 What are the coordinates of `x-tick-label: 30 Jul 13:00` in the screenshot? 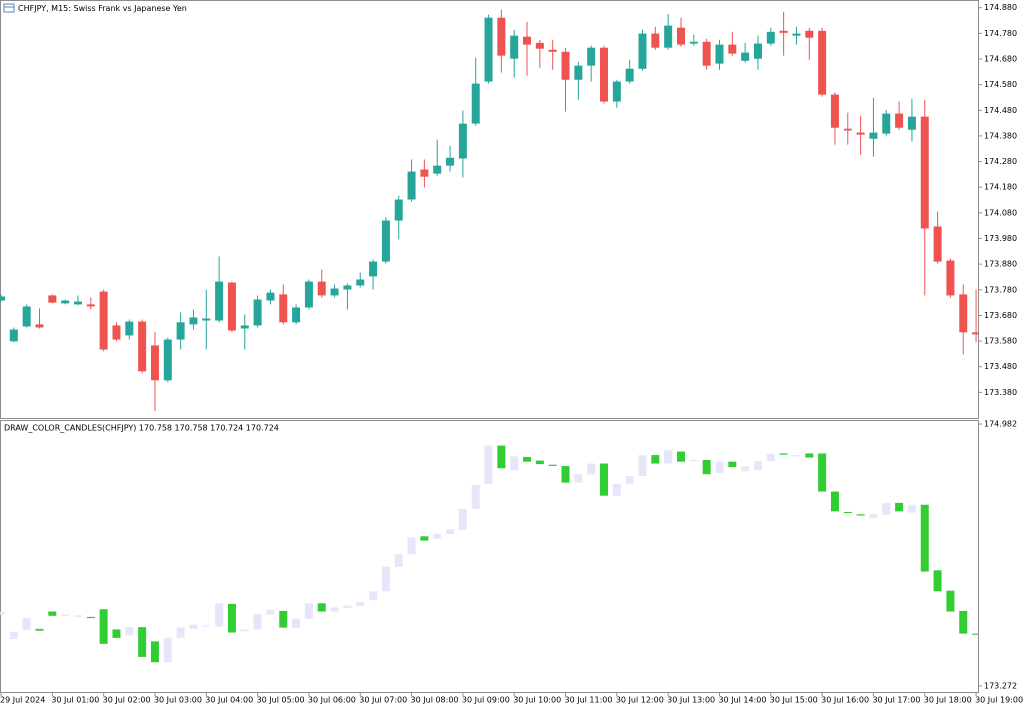 It's located at (691, 700).